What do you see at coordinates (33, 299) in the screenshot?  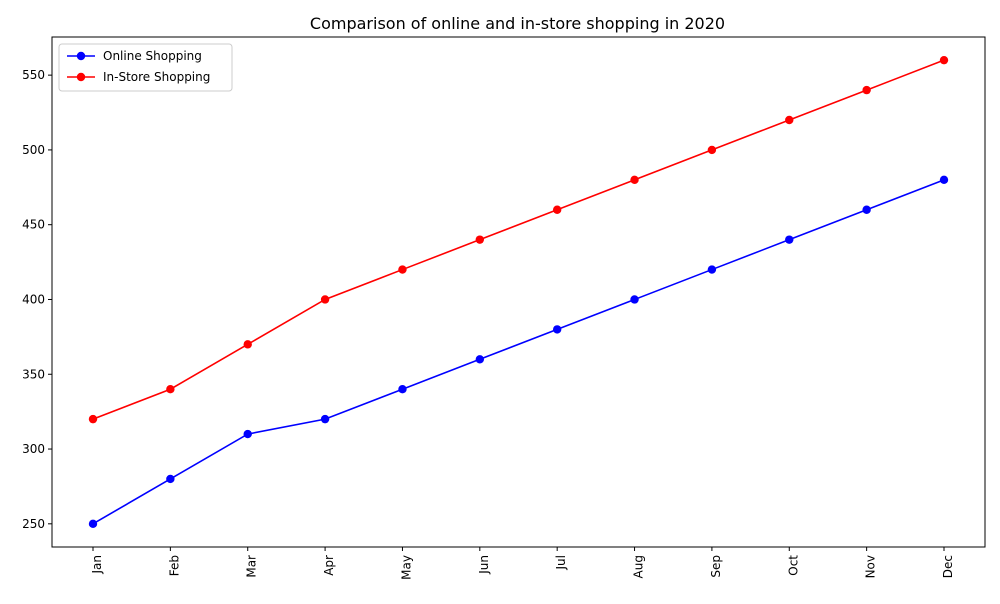 I see `y-tick-label: 400` at bounding box center [33, 299].